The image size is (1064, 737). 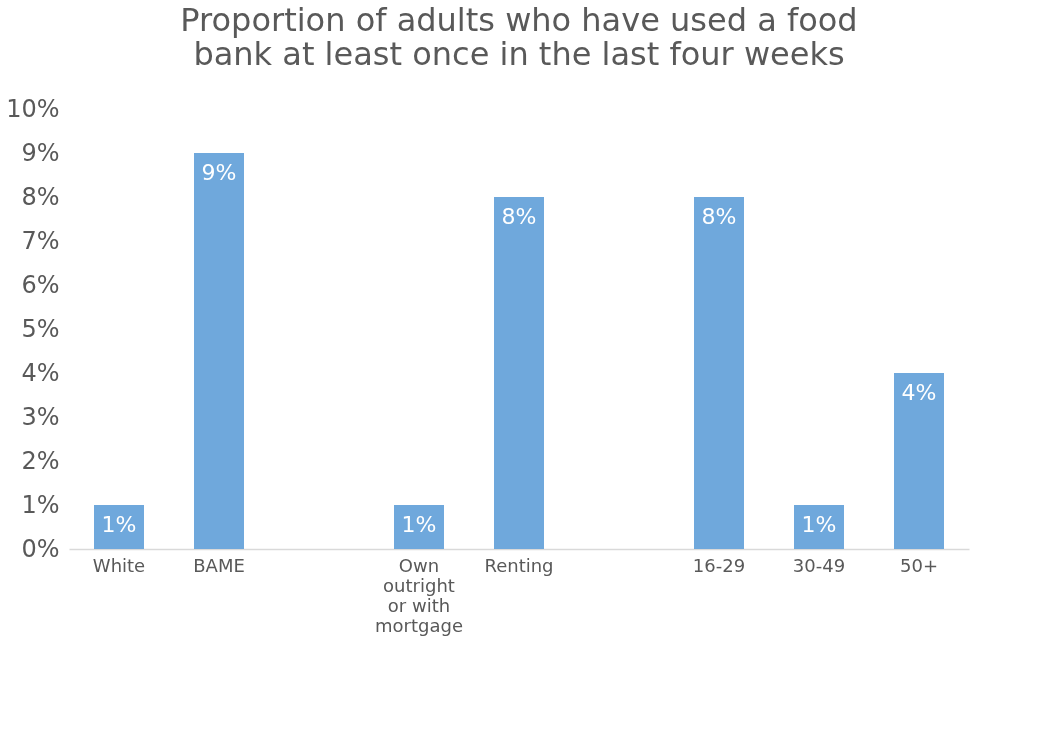 What do you see at coordinates (40, 372) in the screenshot?
I see `y-tick-label: 4%` at bounding box center [40, 372].